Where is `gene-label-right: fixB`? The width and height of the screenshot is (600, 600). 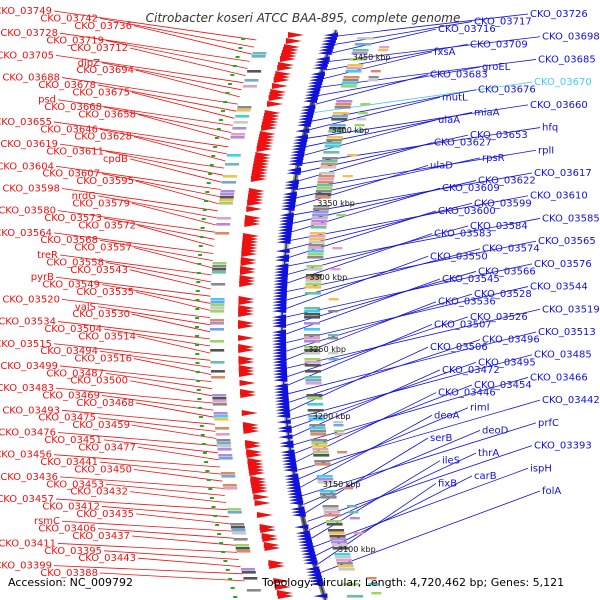 gene-label-right: fixB is located at coordinates (447, 483).